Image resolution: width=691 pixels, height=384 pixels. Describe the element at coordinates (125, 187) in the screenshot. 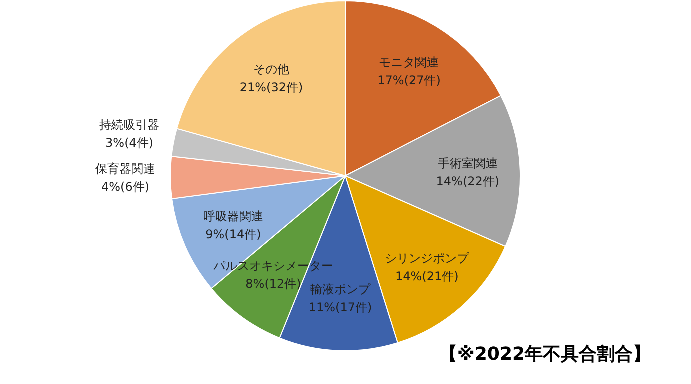

I see `data-label: 4%(6件)` at that location.